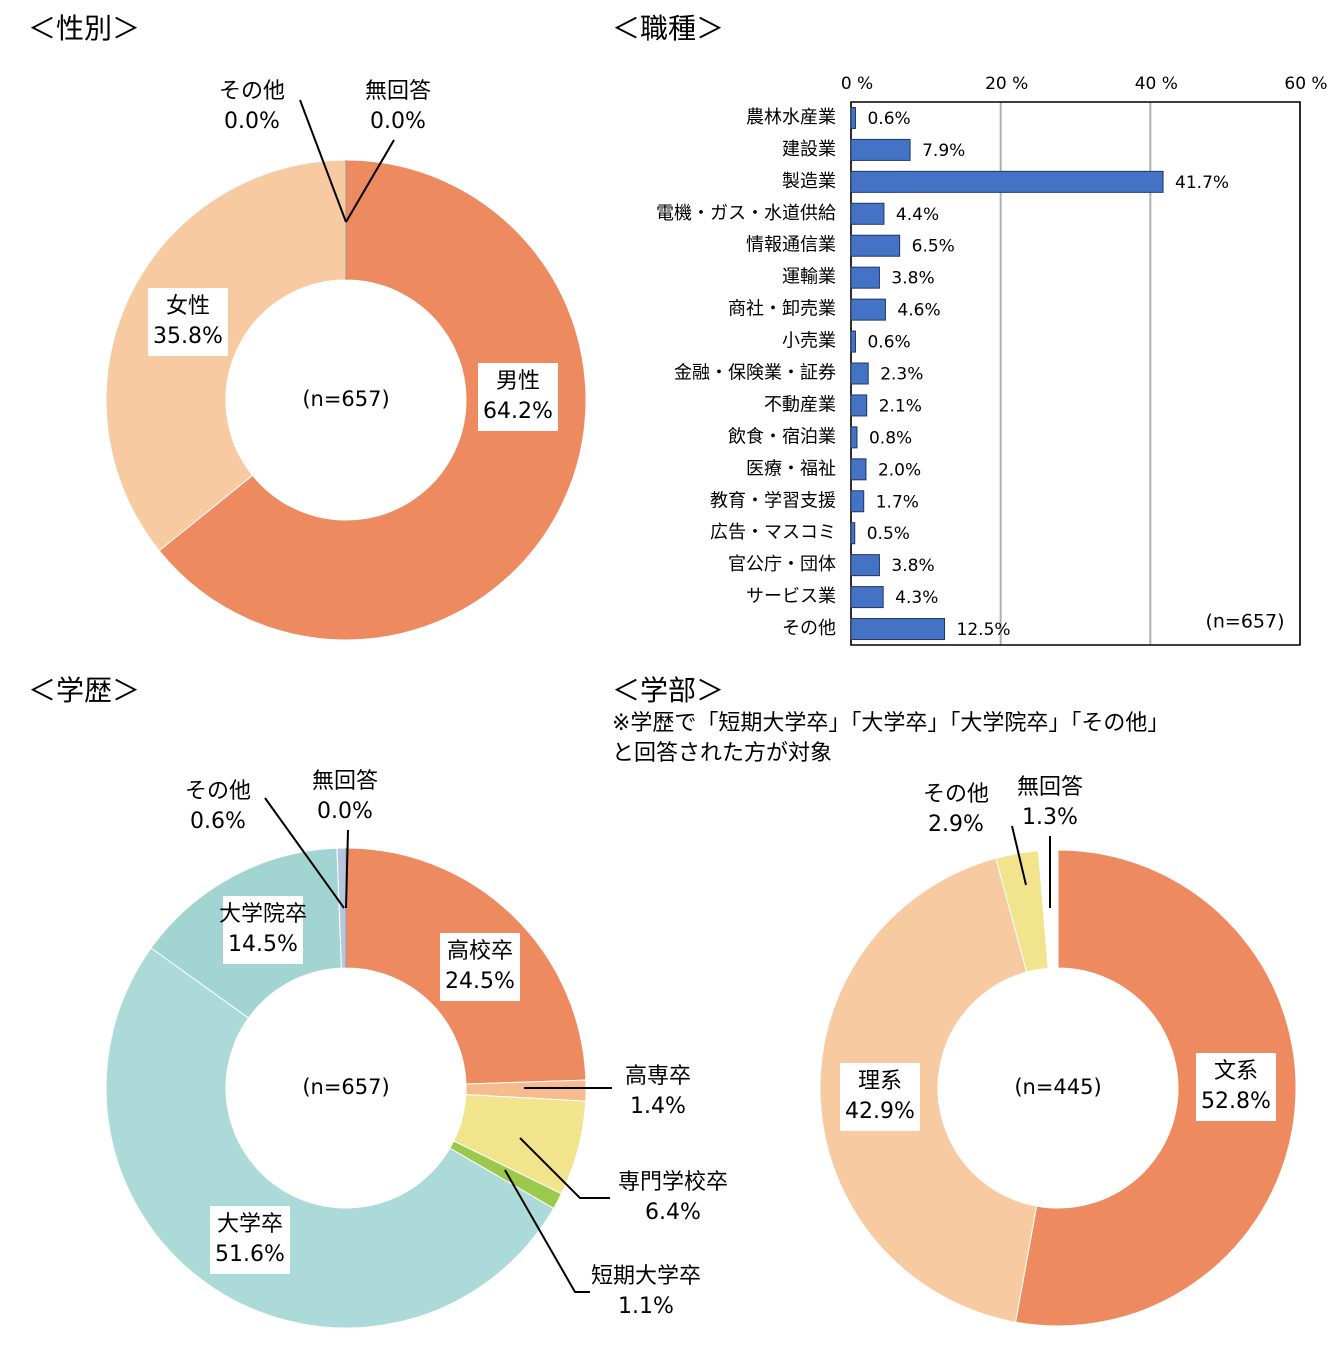 The image size is (1332, 1354). Describe the element at coordinates (746, 213) in the screenshot. I see `y-tick-label: 電機・ガス・水道供給` at that location.